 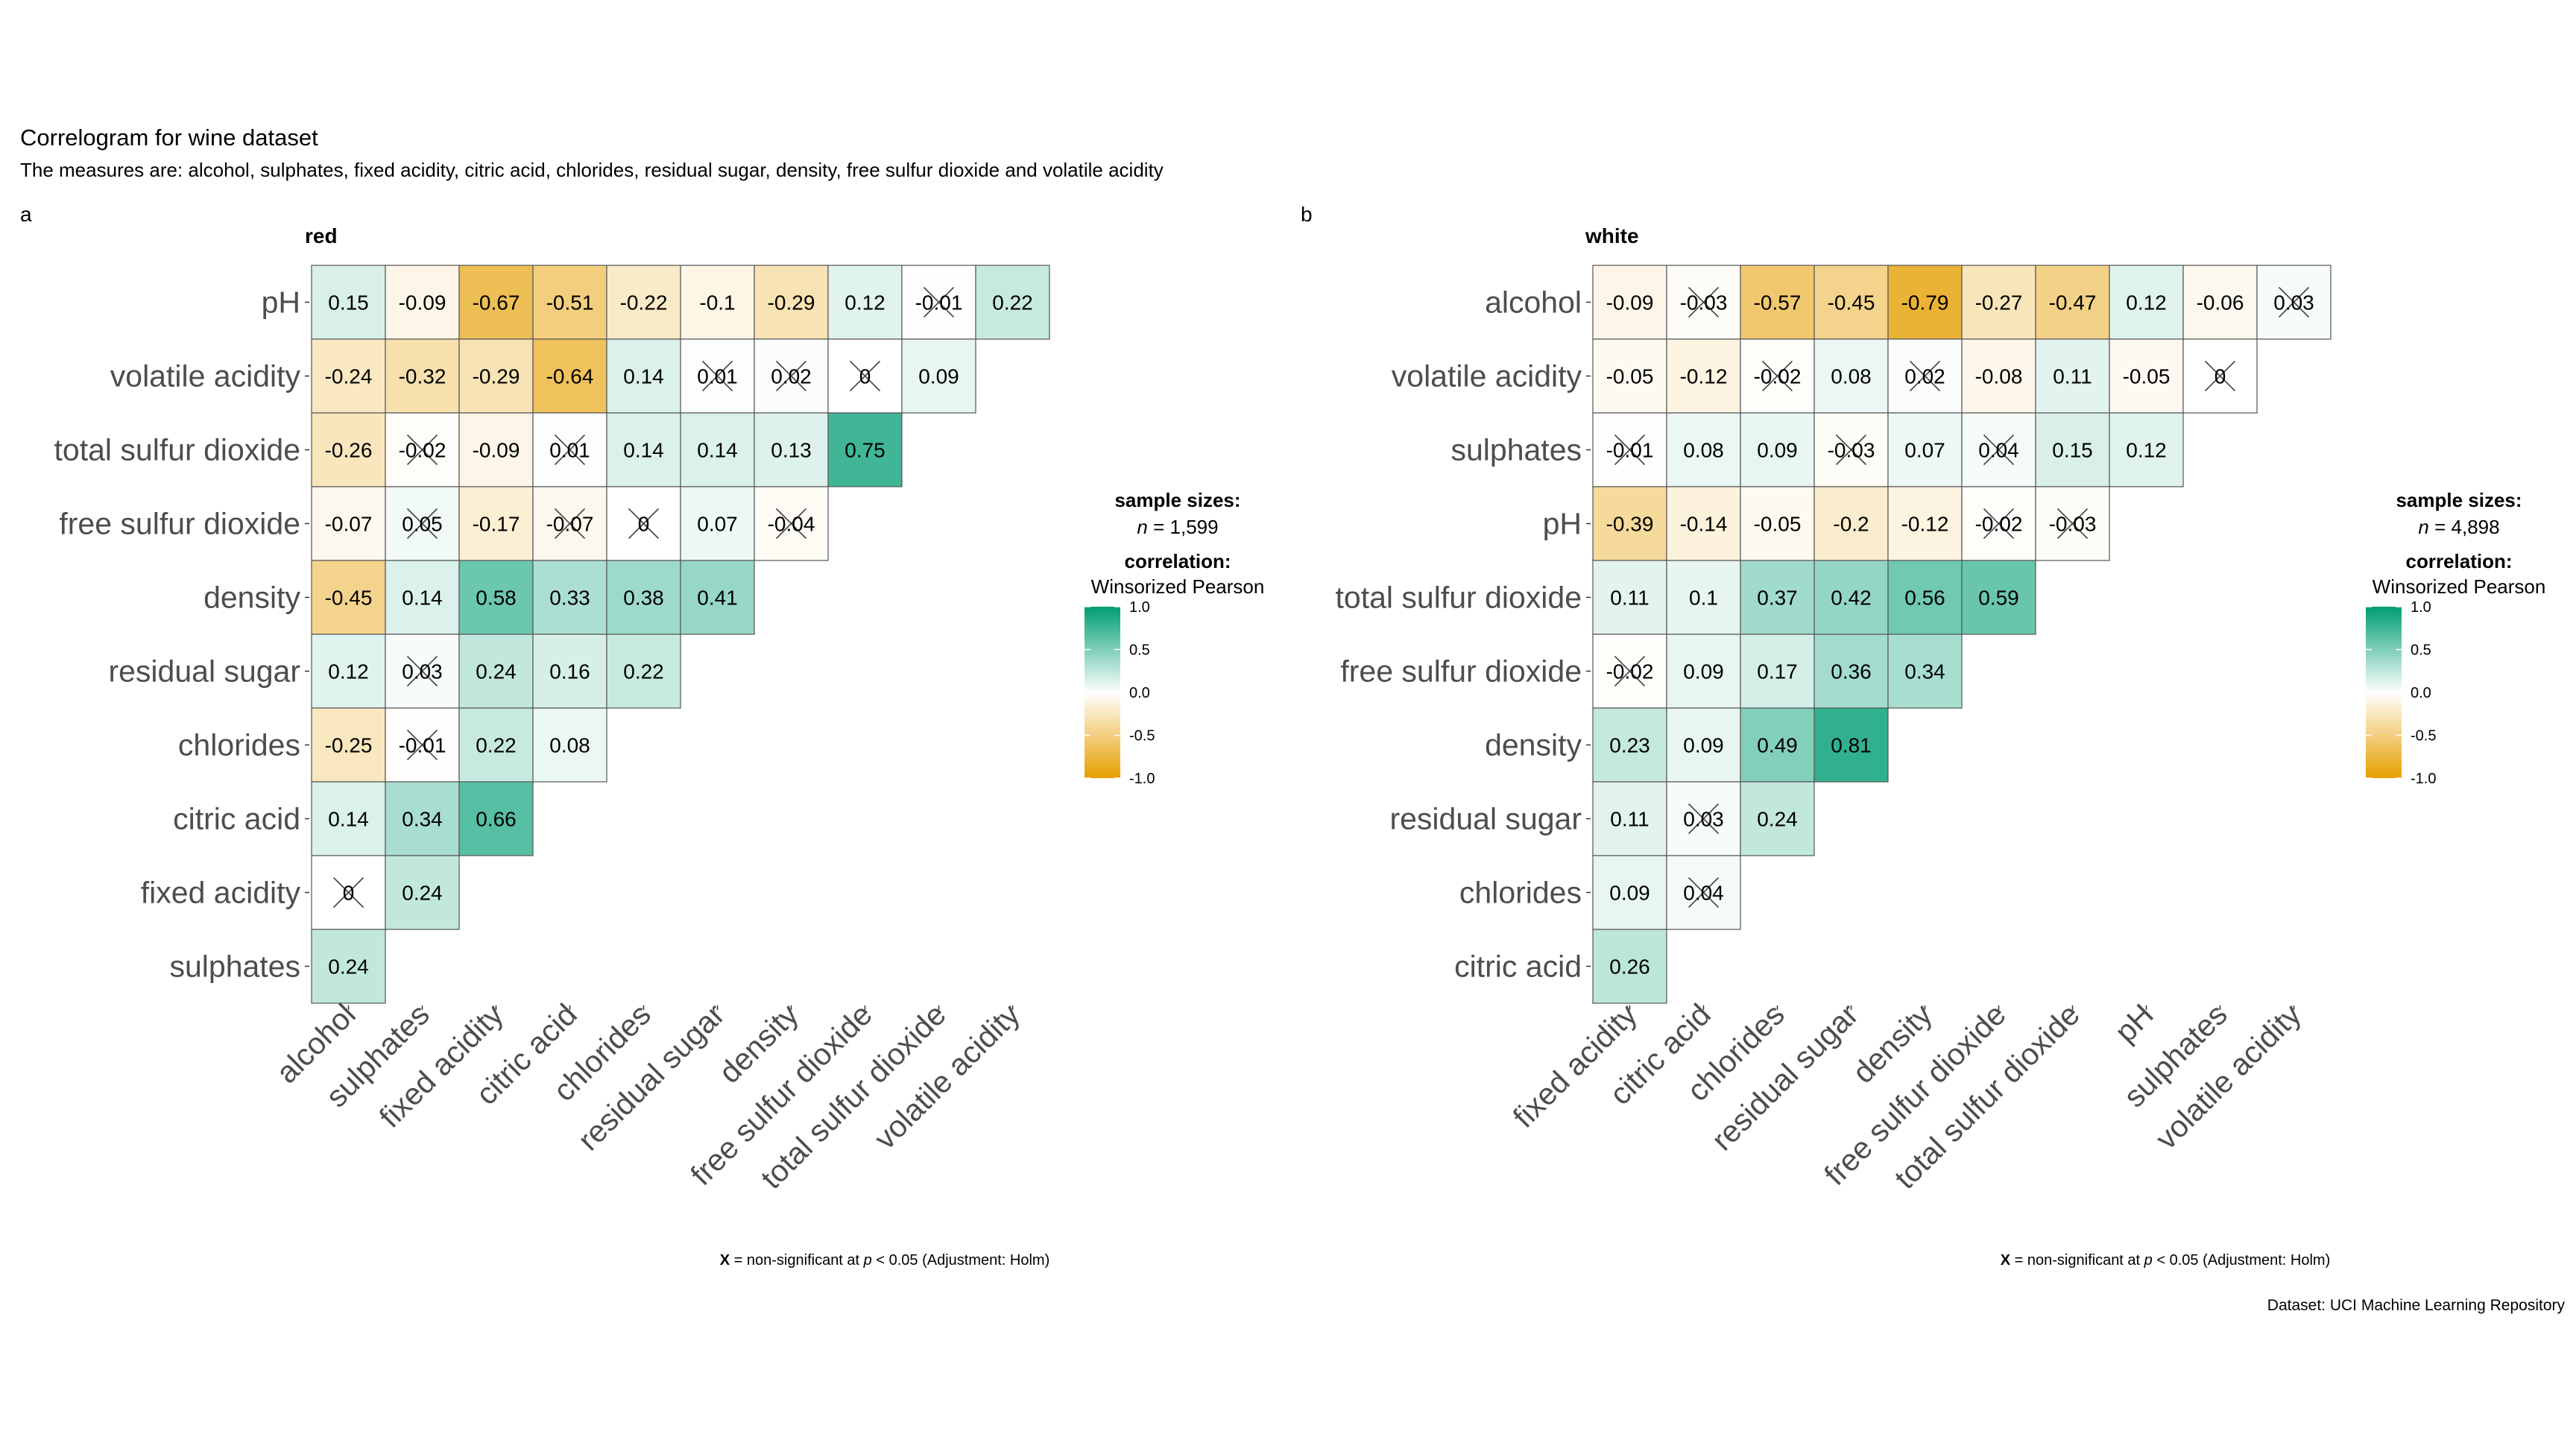 I want to click on y-label-density: density, so click(x=1533, y=745).